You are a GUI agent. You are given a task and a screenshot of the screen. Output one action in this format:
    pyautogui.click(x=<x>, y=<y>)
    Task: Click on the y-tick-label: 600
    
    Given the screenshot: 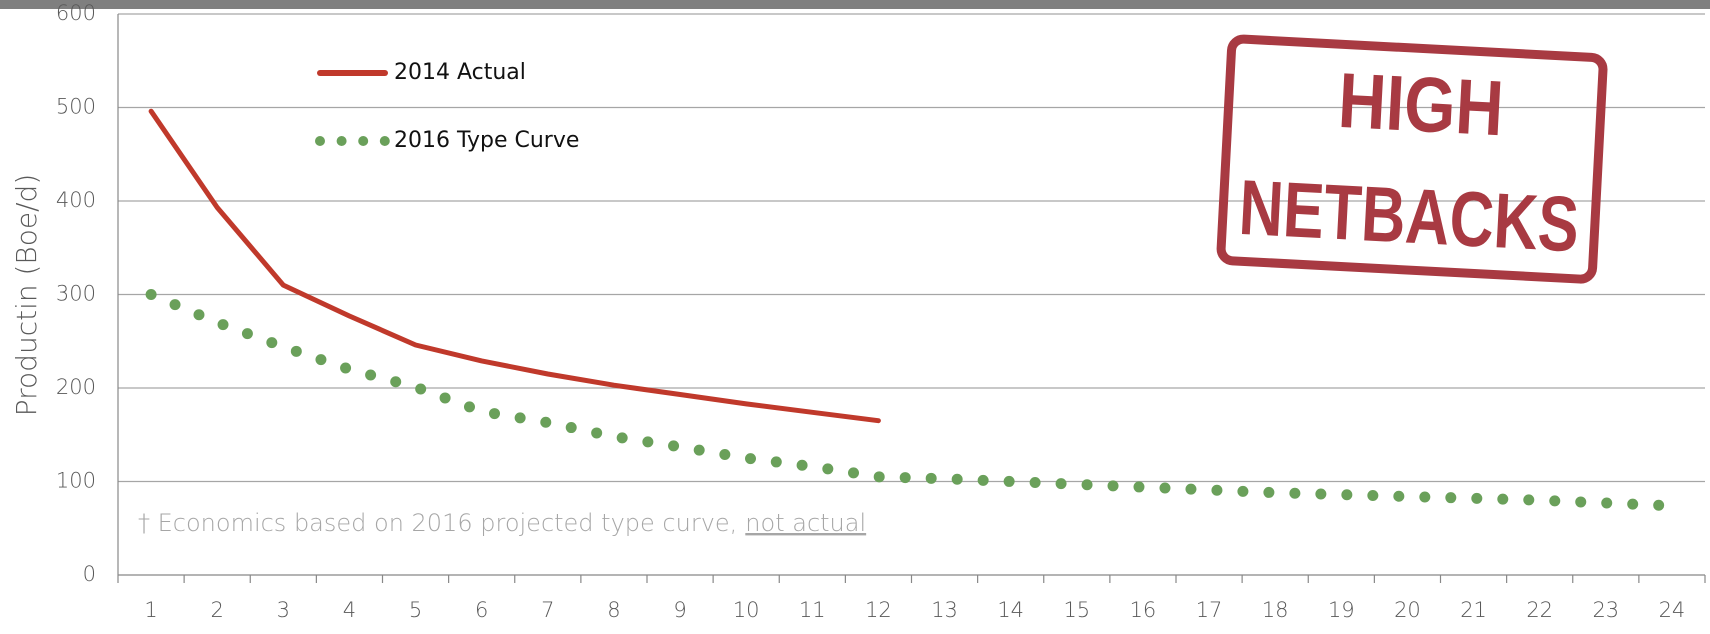 What is the action you would take?
    pyautogui.click(x=76, y=13)
    